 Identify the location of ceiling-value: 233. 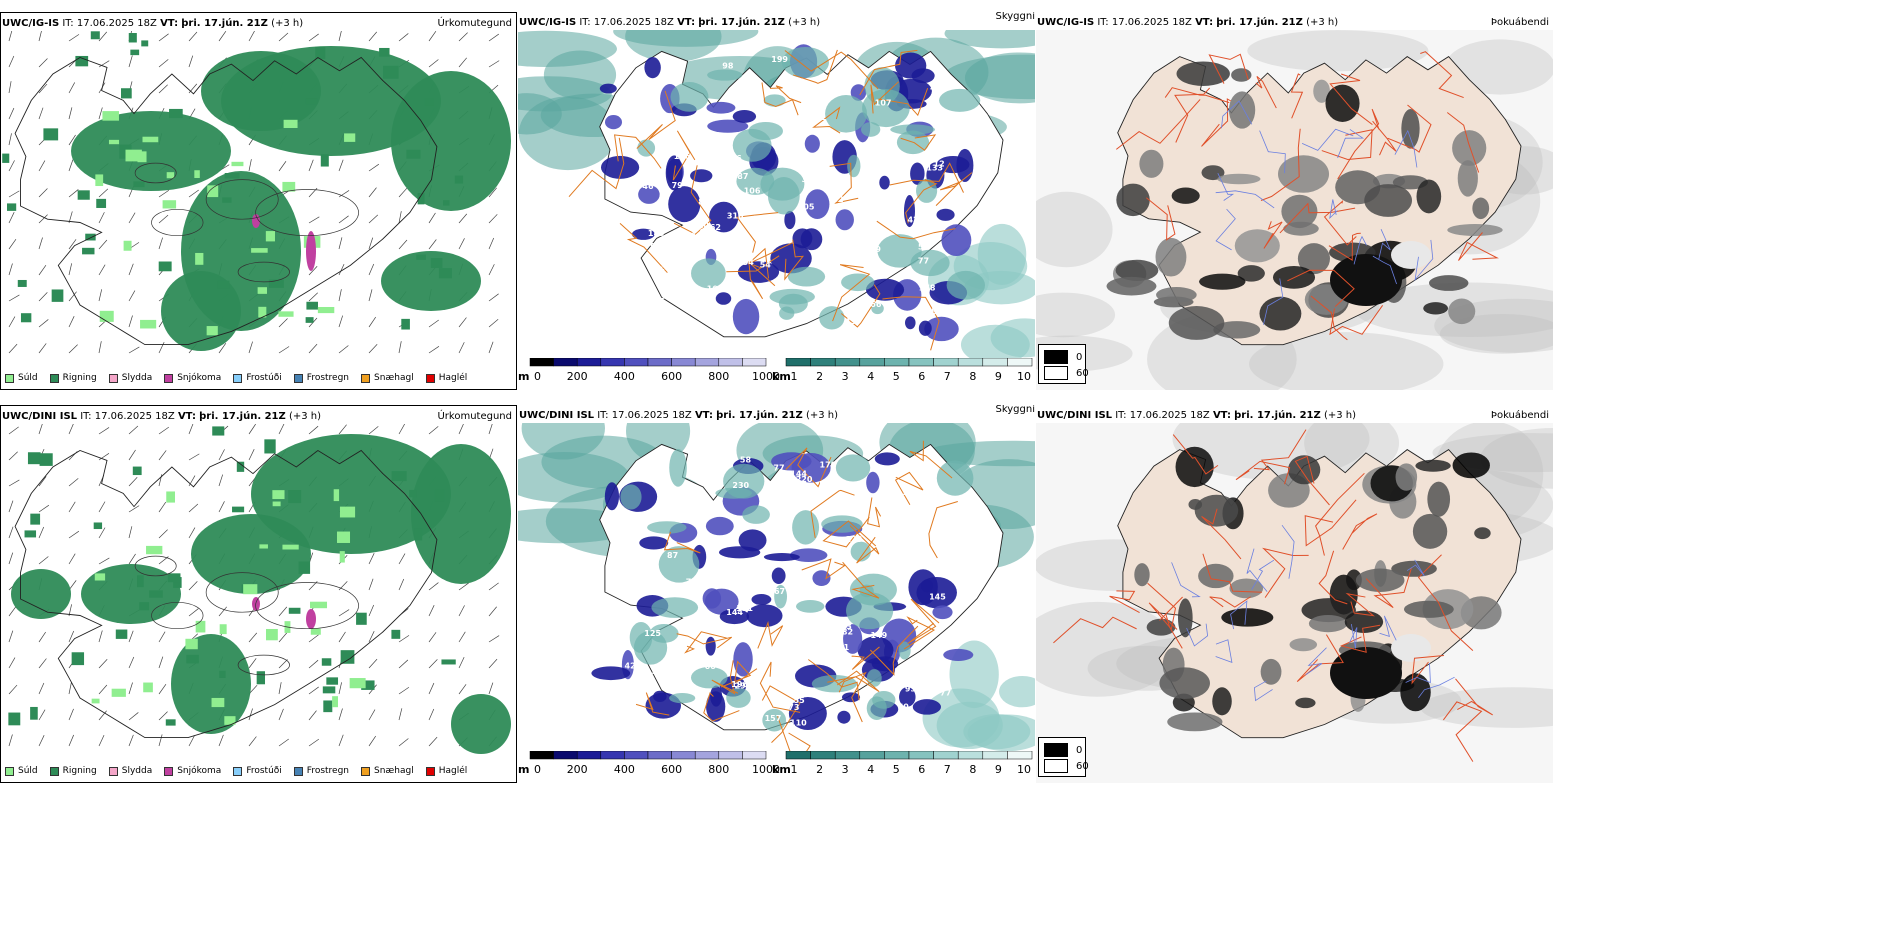
(843, 626).